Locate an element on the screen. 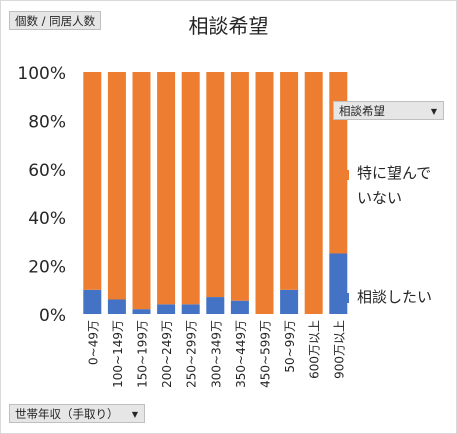  legend-label-line2: いない is located at coordinates (380, 198).